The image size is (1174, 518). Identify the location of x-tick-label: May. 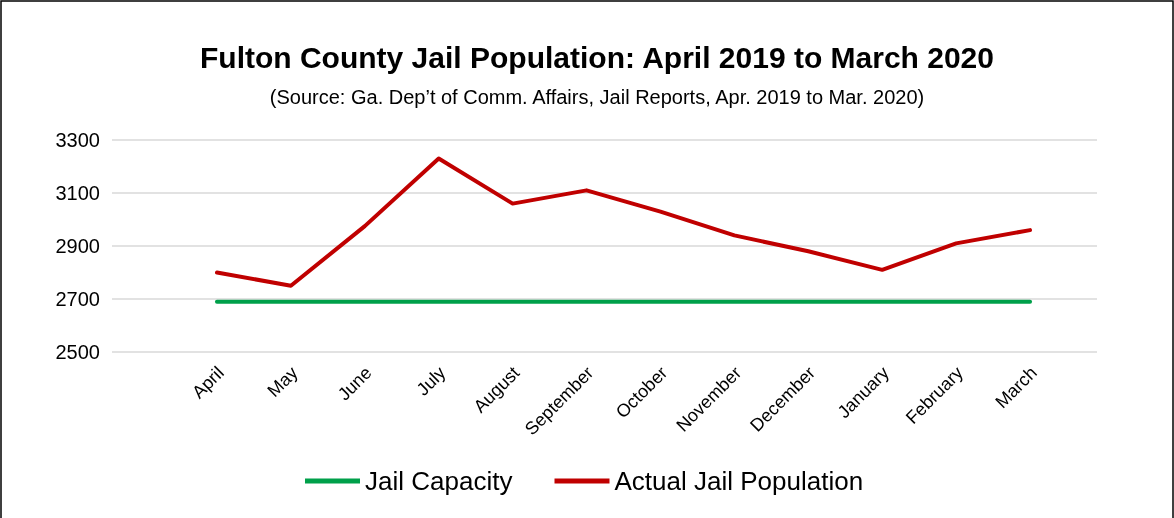
(282, 381).